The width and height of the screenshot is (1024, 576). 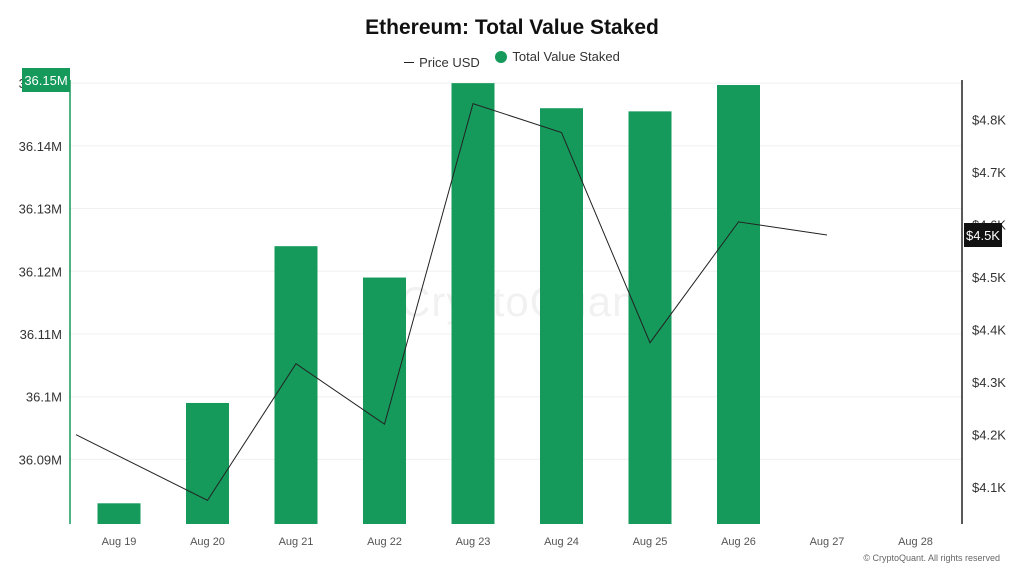 I want to click on x-tick-label: Aug 19, so click(x=119, y=542).